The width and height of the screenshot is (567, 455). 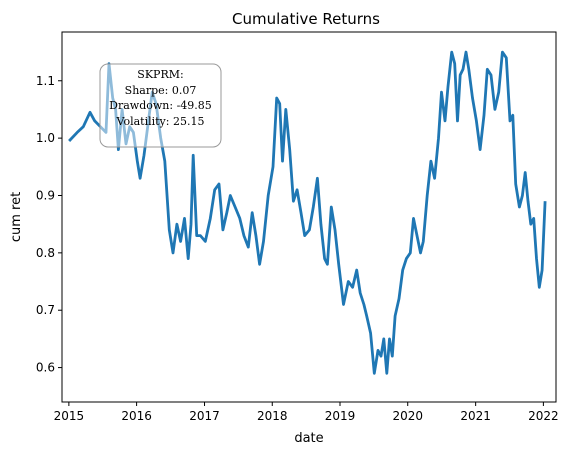 What do you see at coordinates (543, 416) in the screenshot?
I see `x-tick-label: 2022` at bounding box center [543, 416].